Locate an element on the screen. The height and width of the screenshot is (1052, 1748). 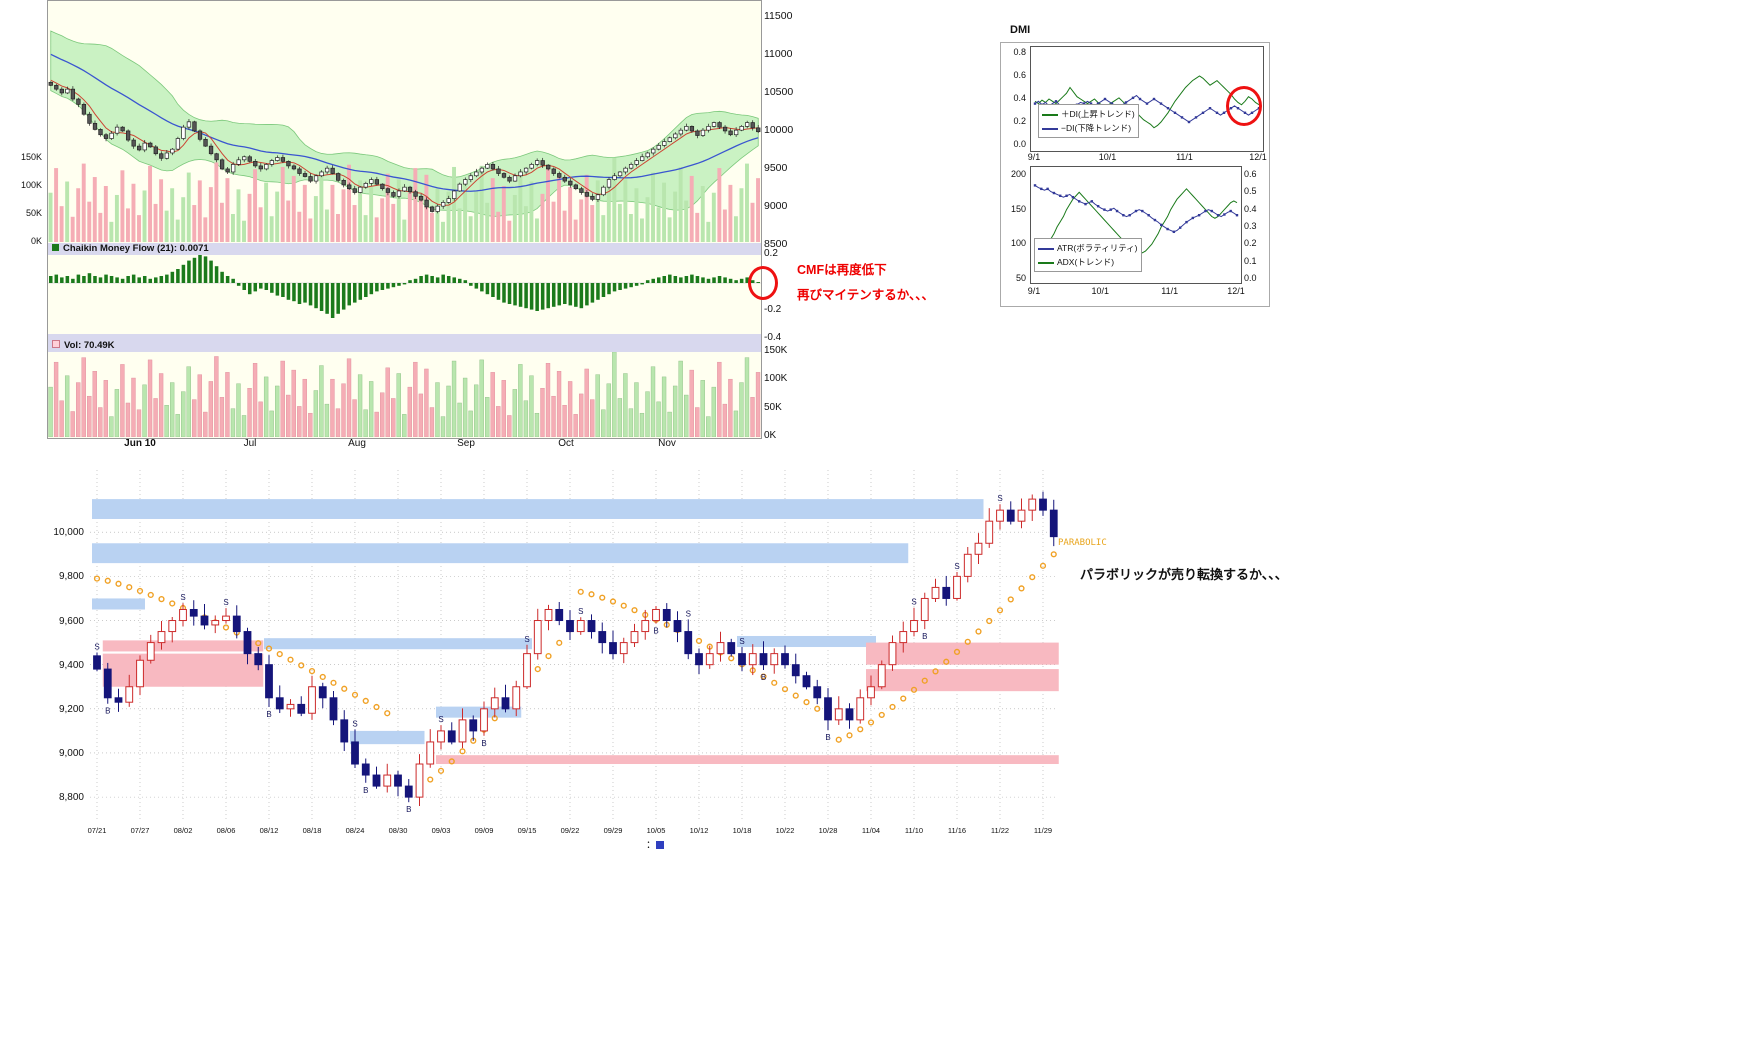
parabolic-series-label: PARABOLIC is located at coordinates (1082, 543).